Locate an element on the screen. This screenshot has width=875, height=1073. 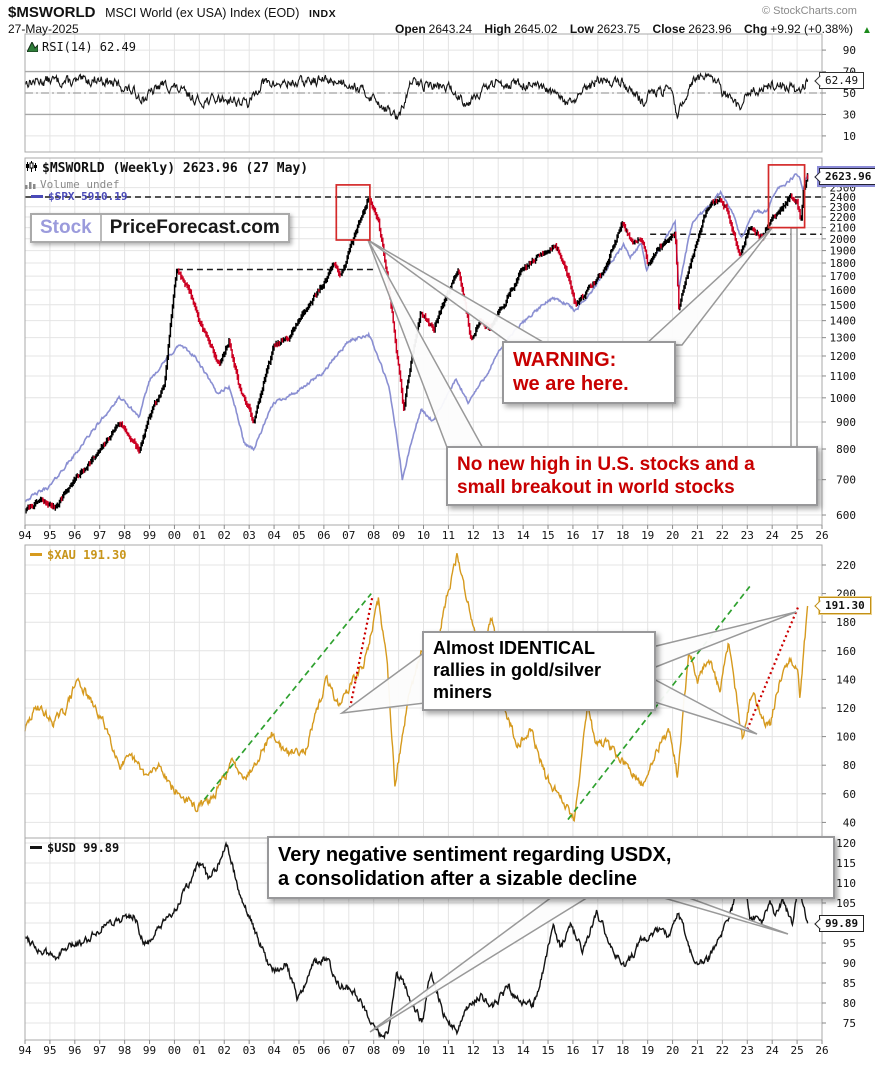
y-axis-label: 85 is located at coordinates (849, 983).